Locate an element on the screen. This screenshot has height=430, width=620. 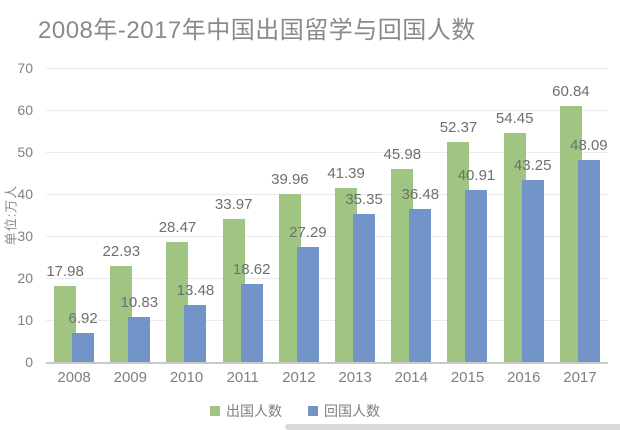
bar-returnees: 10.83 is located at coordinates (139, 328).